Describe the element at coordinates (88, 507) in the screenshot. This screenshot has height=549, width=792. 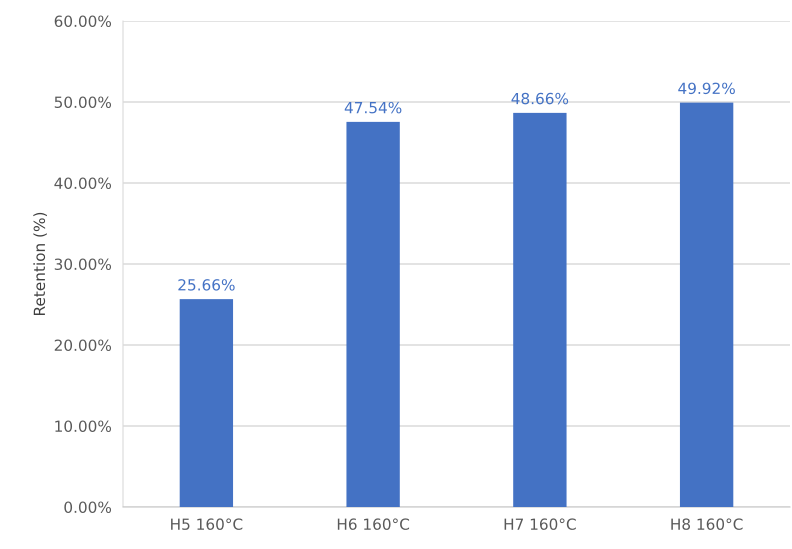
I see `y-tick-label: 0.00%` at that location.